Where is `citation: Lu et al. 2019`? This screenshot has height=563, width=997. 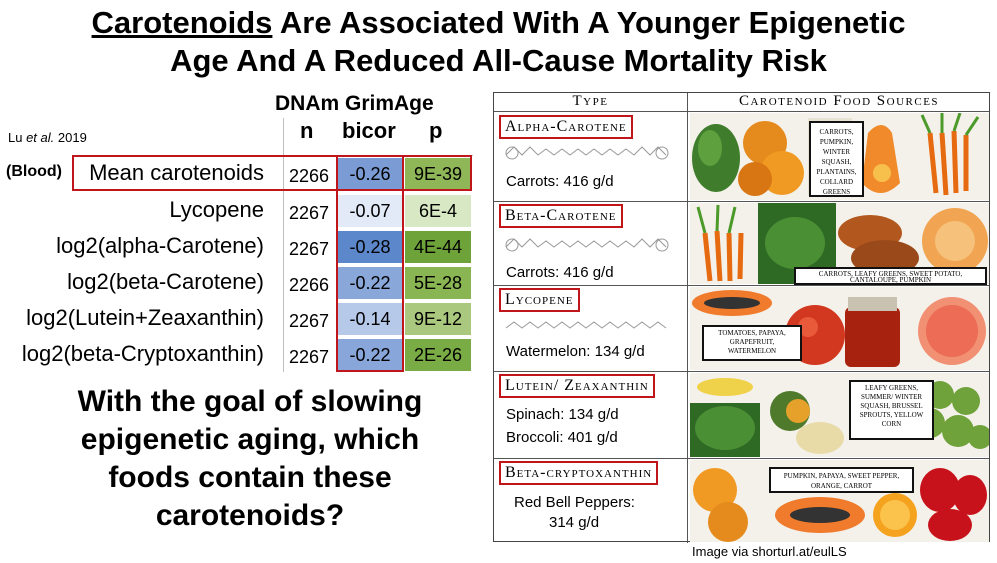
citation: Lu et al. 2019 is located at coordinates (47, 137).